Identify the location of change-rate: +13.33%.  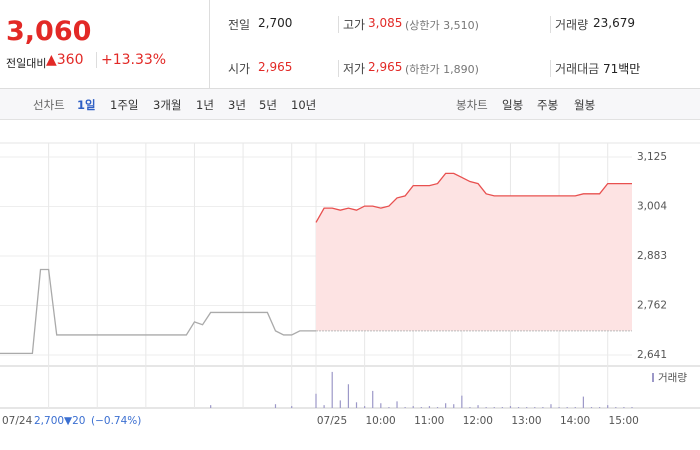
(131, 60).